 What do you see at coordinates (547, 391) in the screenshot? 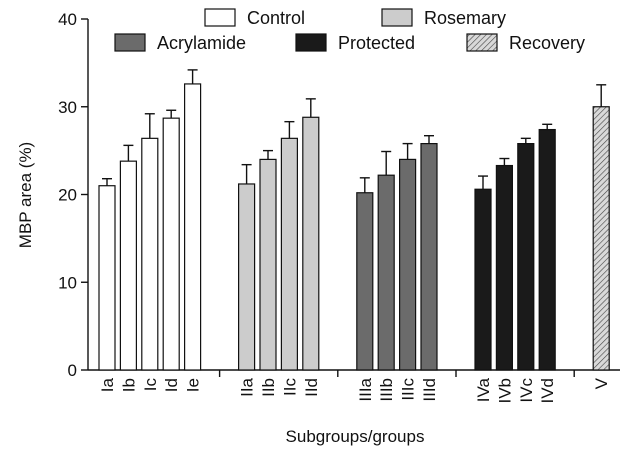
I see `x-tick-label-IVd: IVd` at bounding box center [547, 391].